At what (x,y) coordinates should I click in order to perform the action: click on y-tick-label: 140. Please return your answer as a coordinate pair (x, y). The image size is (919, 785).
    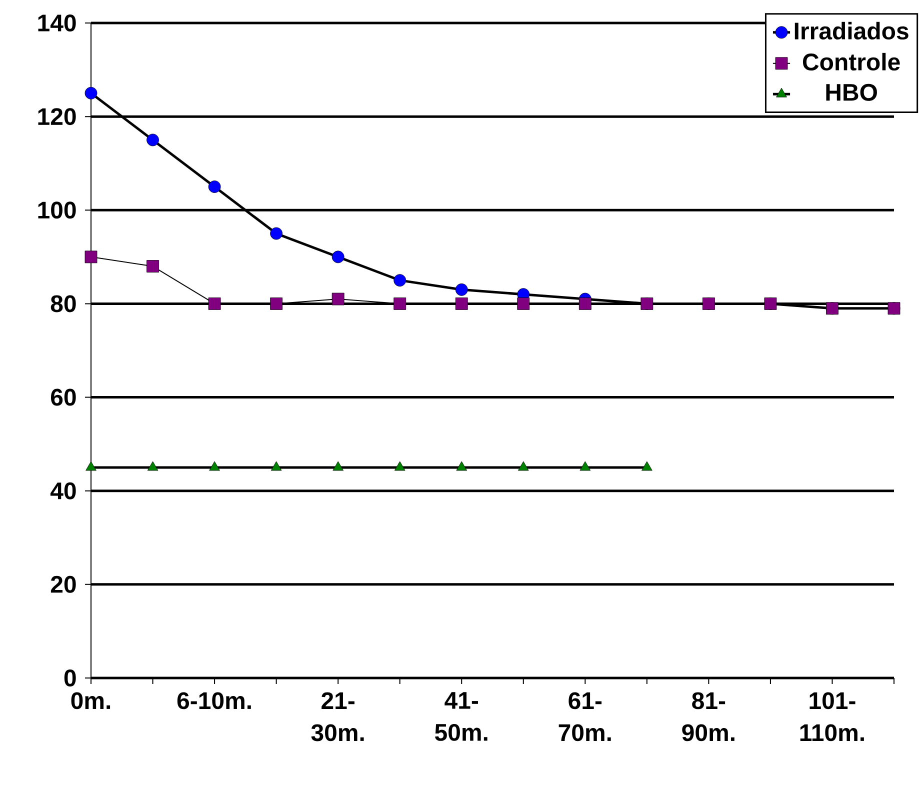
    Looking at the image, I should click on (57, 23).